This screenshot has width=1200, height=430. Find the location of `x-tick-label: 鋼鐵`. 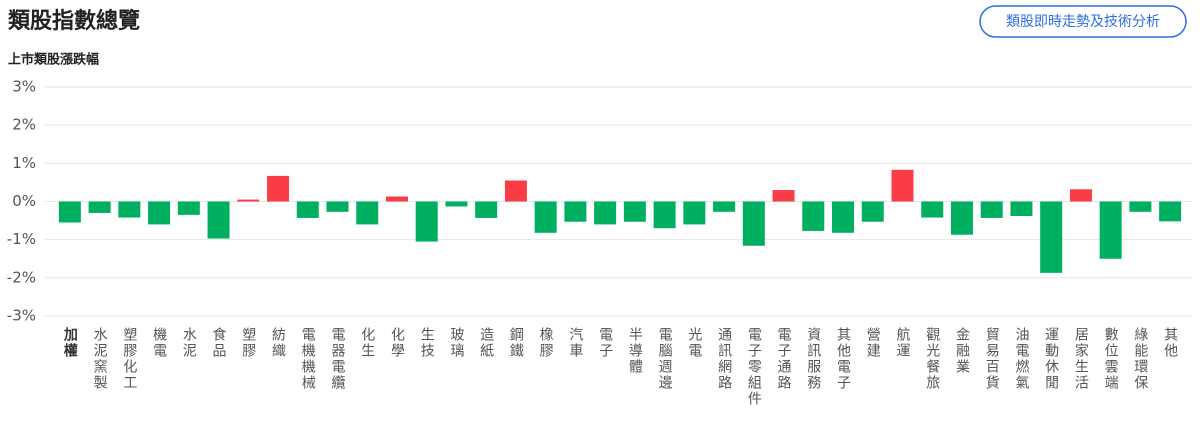

x-tick-label: 鋼鐵 is located at coordinates (516, 343).